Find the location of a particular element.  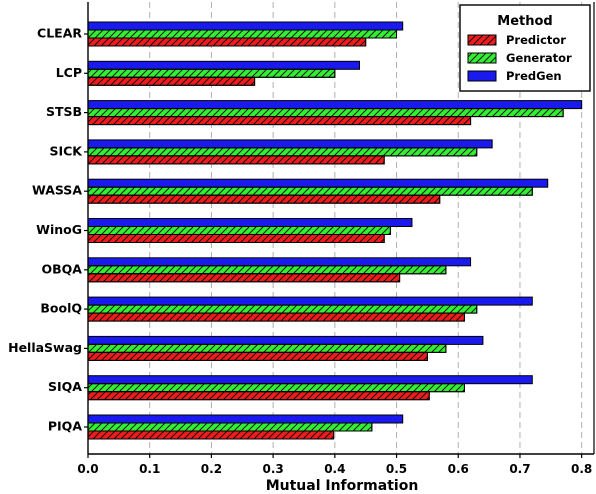

legend-label: Predictor is located at coordinates (536, 40).